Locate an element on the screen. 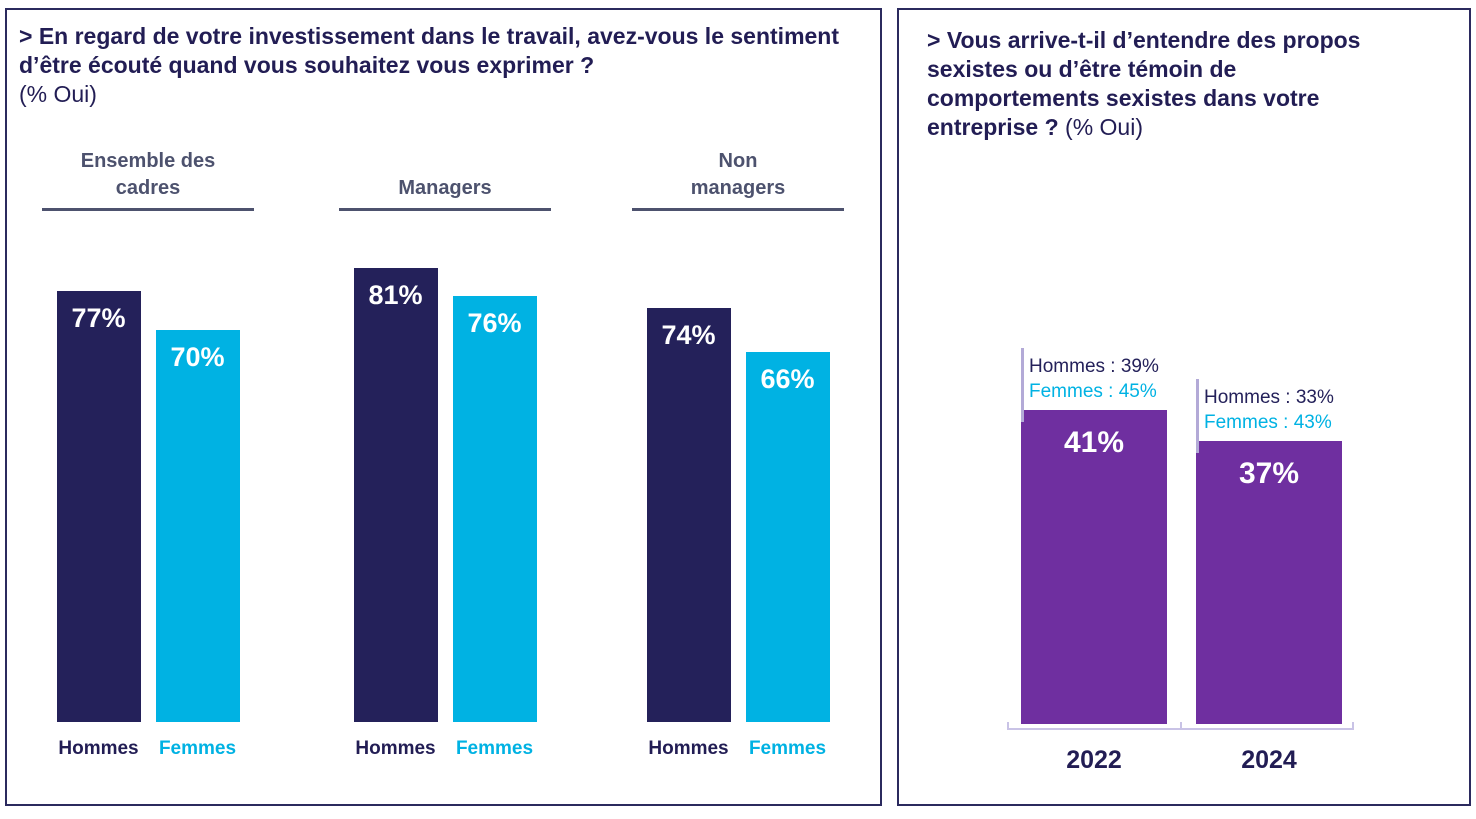 This screenshot has height=819, width=1476. bar-pair: 74% 66% is located at coordinates (738, 466).